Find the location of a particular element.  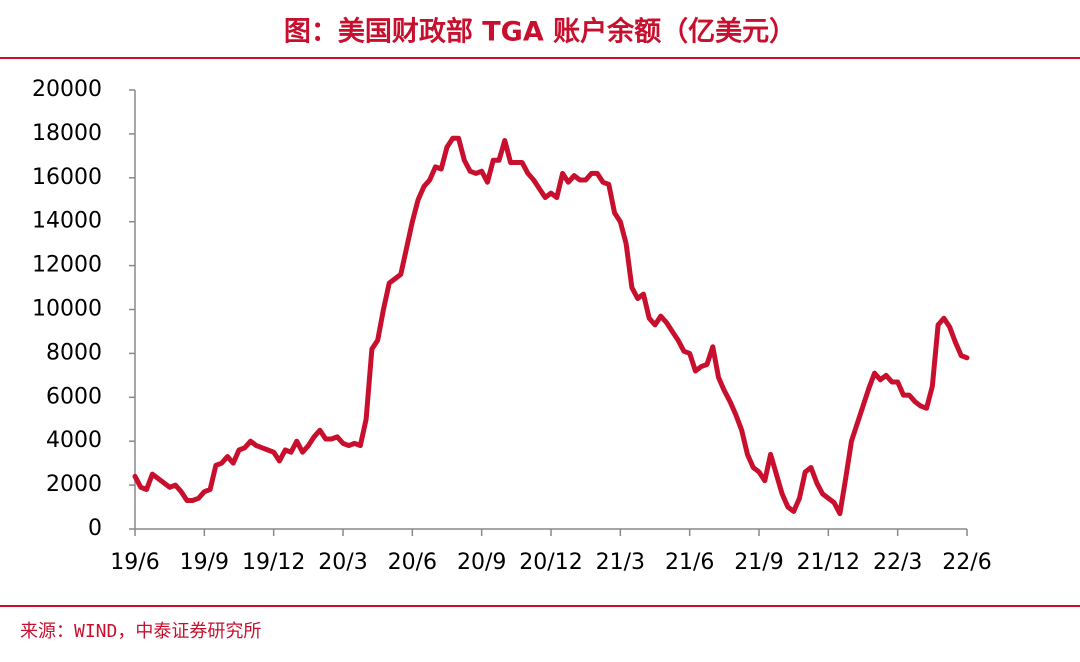

y-tick-label: 8000 is located at coordinates (74, 352).